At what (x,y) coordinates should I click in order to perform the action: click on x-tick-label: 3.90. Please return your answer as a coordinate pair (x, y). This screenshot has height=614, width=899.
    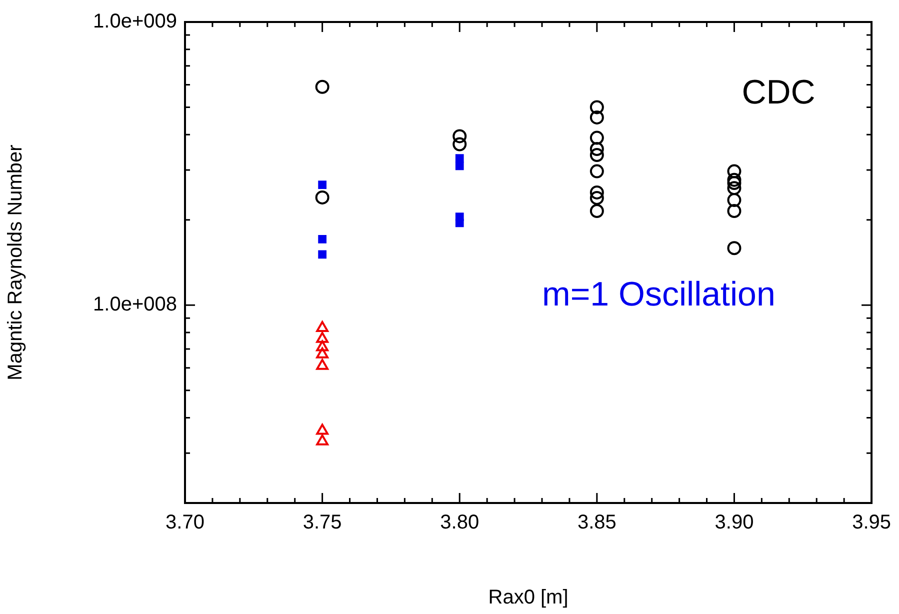
    Looking at the image, I should click on (734, 523).